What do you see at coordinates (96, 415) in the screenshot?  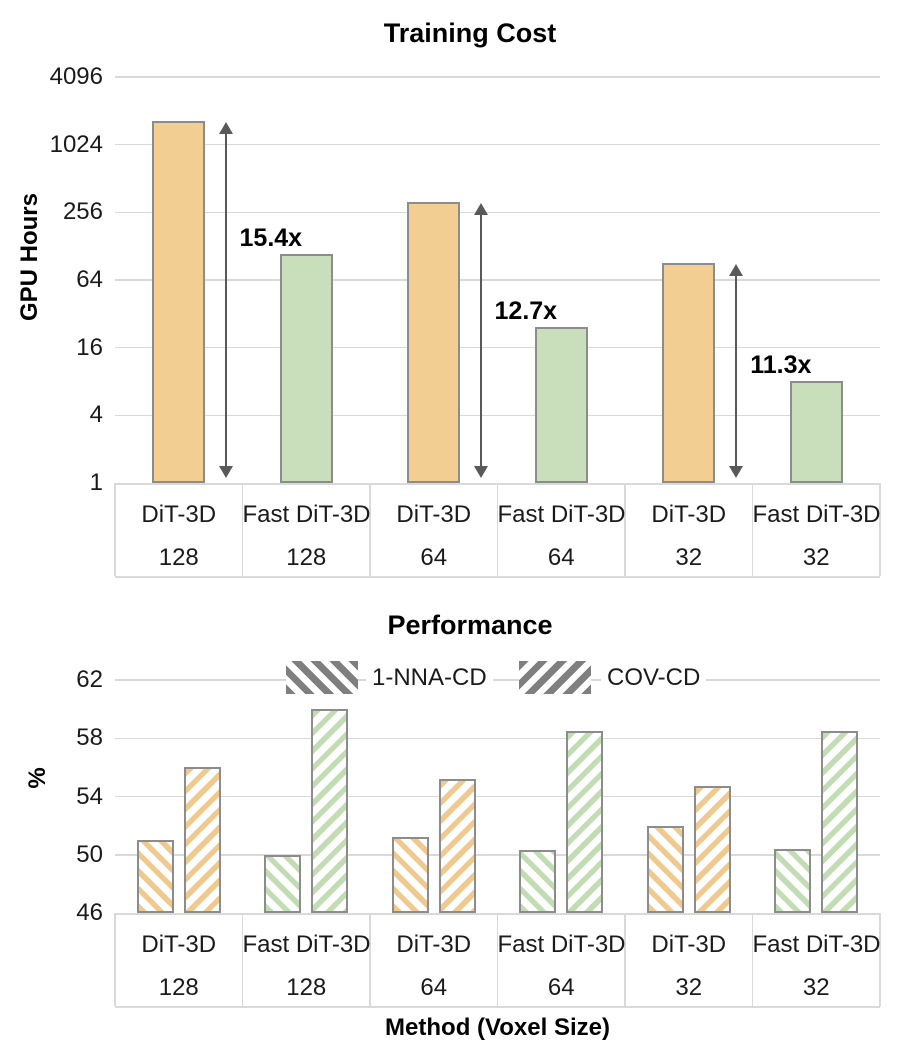 I see `y-tick-label: 4` at bounding box center [96, 415].